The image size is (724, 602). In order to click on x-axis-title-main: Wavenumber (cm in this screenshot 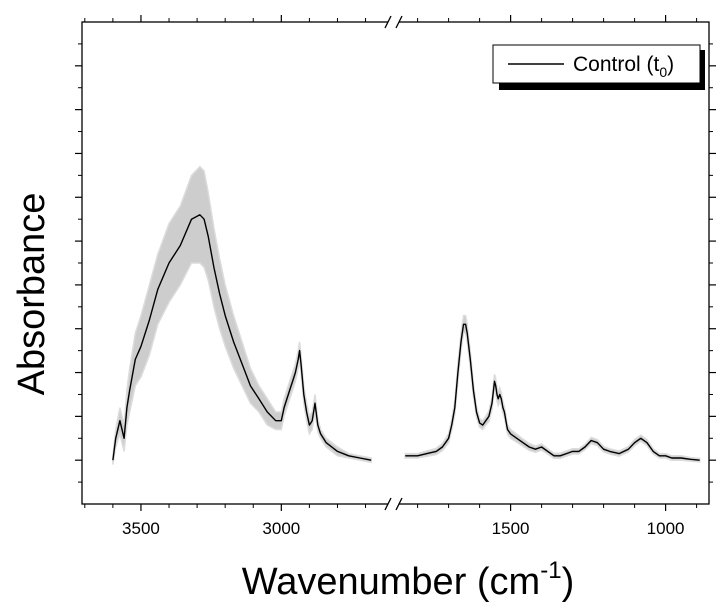, I will do `click(391, 581)`.